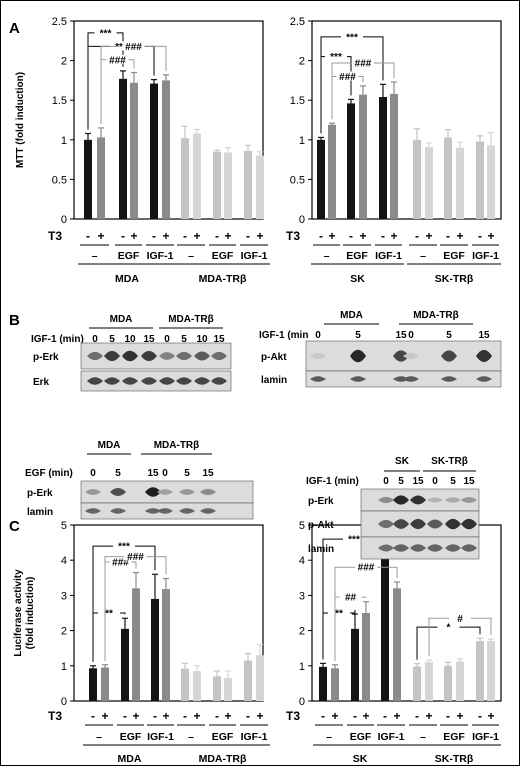 The image size is (520, 770). Describe the element at coordinates (274, 380) in the screenshot. I see `blot-row-label: lamin` at that location.